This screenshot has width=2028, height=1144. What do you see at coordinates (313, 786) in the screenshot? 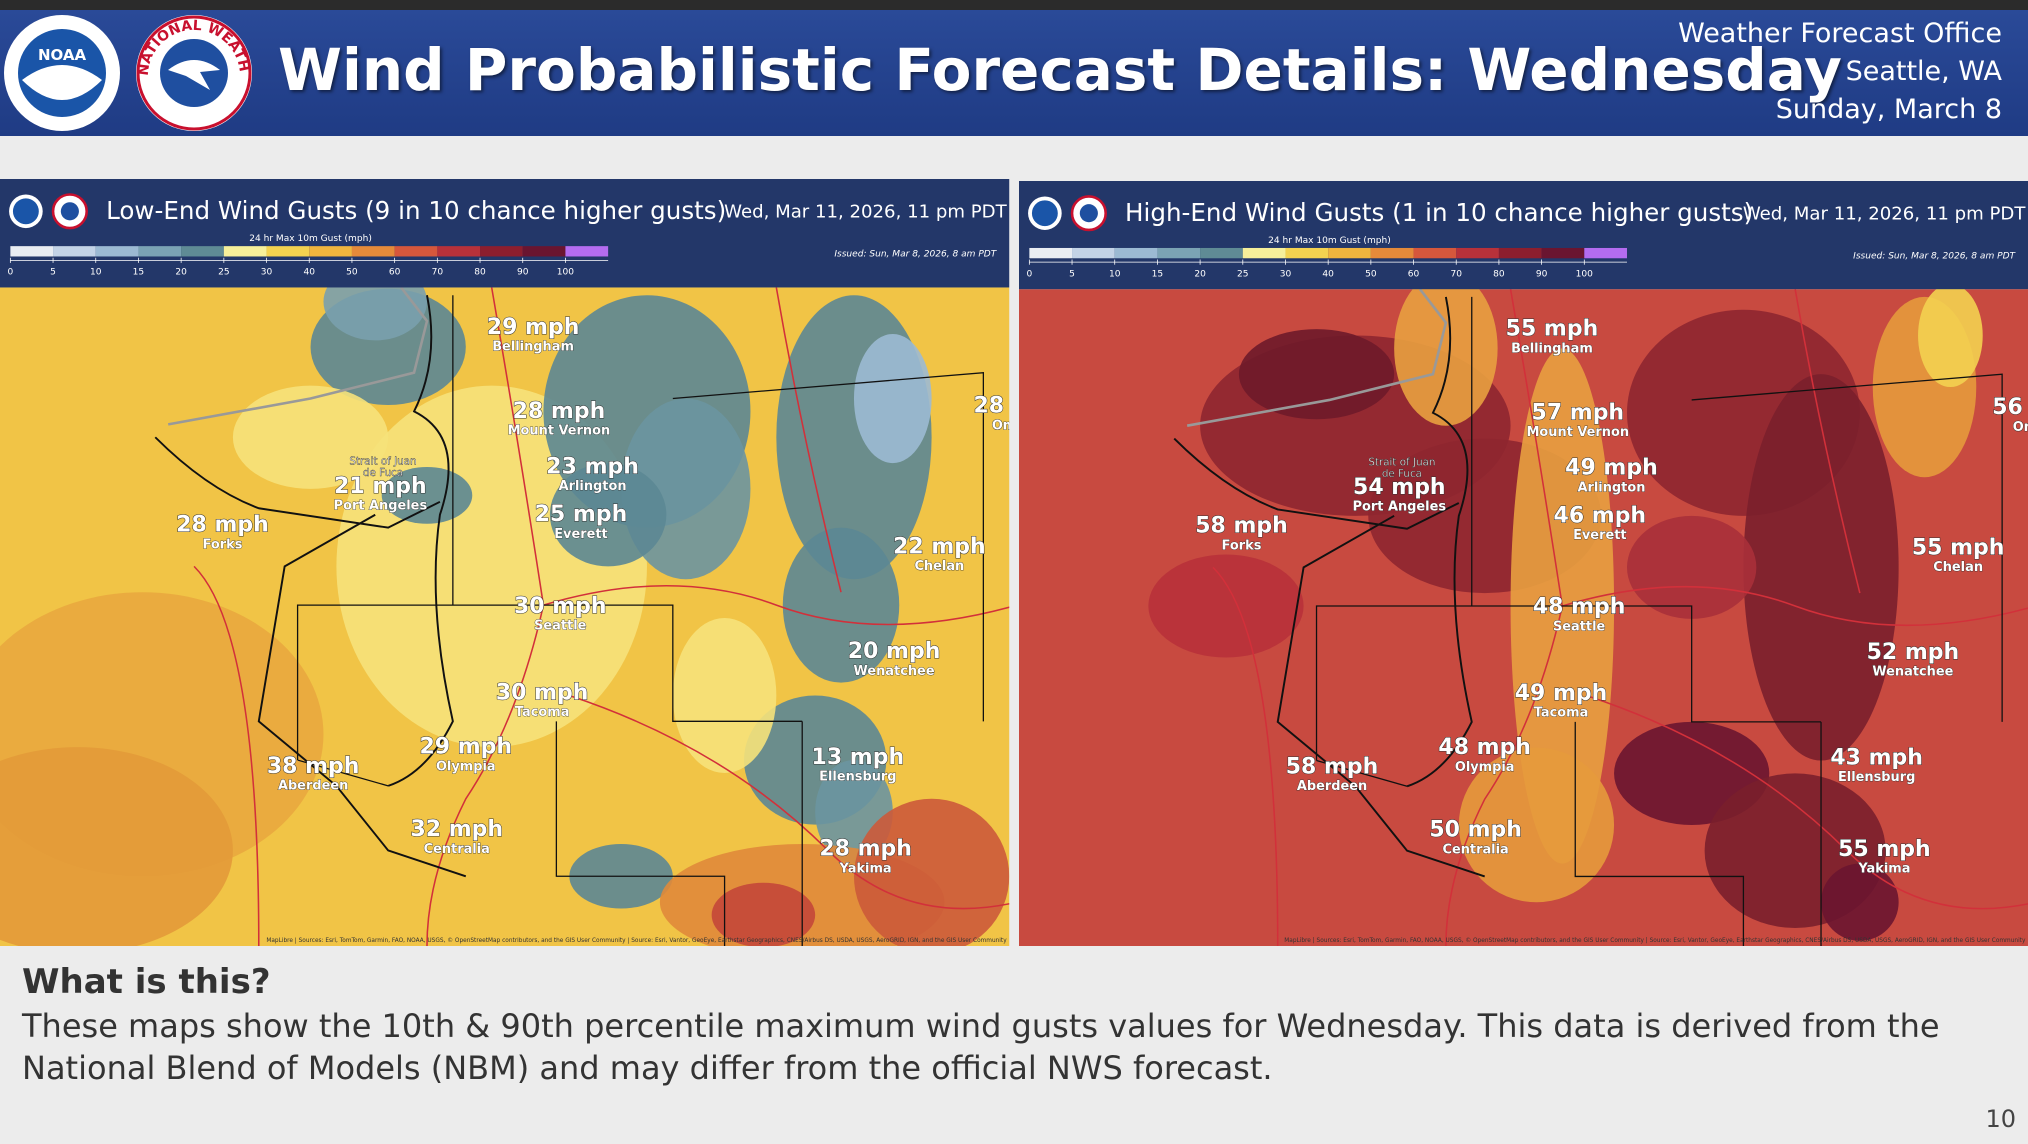
I see `city-name: Aberdeen` at bounding box center [313, 786].